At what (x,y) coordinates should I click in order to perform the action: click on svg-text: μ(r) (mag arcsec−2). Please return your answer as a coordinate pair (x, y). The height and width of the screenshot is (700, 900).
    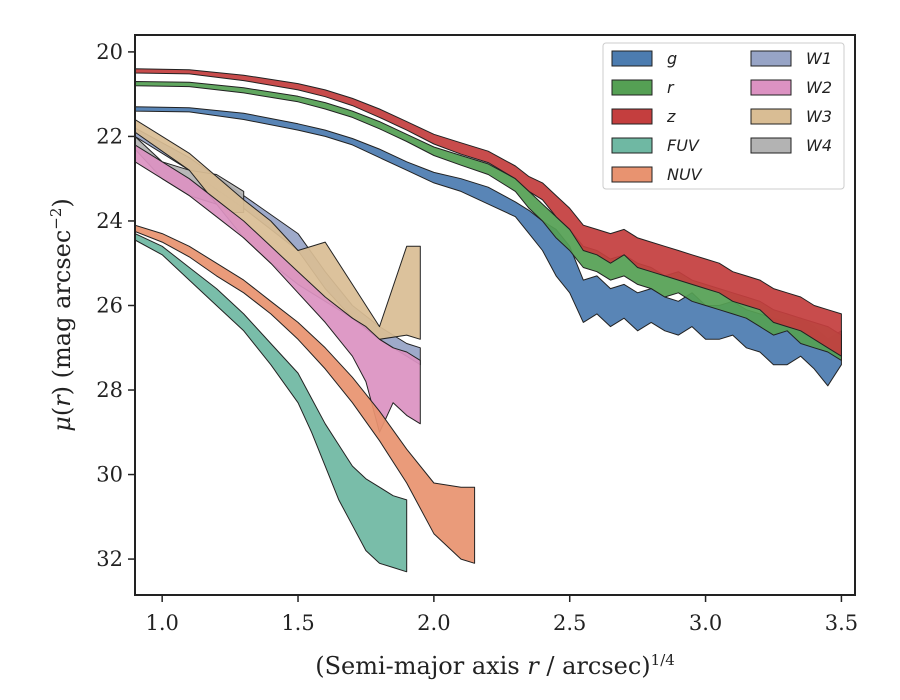
    Looking at the image, I should click on (61, 315).